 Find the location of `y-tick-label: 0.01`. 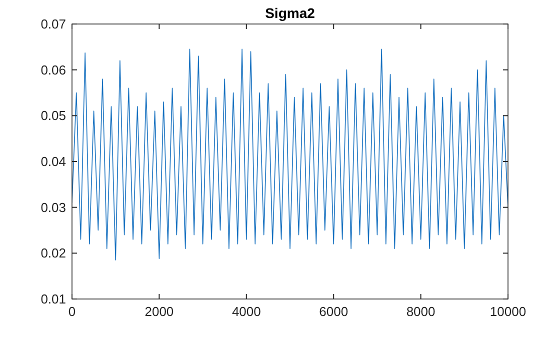

y-tick-label: 0.01 is located at coordinates (53, 299).